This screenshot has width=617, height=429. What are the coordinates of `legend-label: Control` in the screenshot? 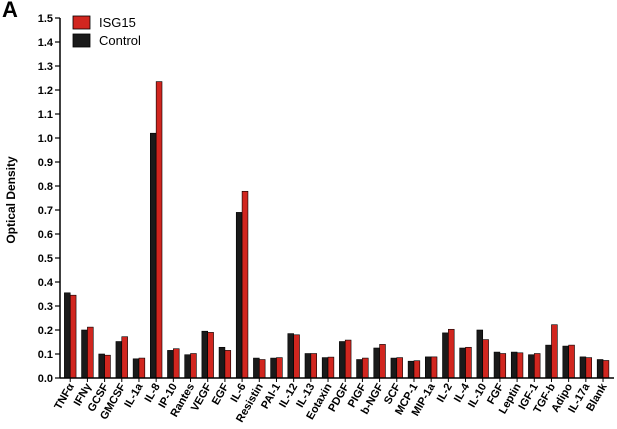 It's located at (120, 40).